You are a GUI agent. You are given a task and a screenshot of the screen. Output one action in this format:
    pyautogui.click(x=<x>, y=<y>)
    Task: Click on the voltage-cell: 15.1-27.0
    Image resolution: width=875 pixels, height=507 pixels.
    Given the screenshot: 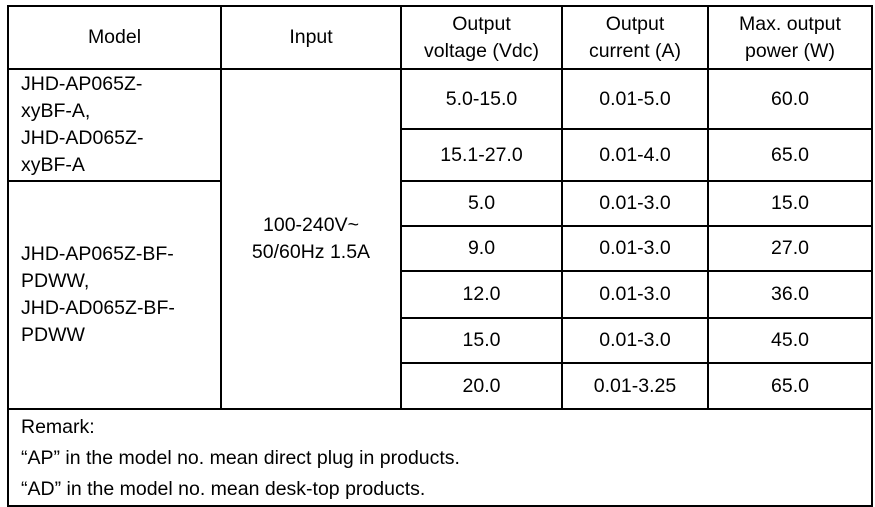 What is the action you would take?
    pyautogui.click(x=481, y=155)
    